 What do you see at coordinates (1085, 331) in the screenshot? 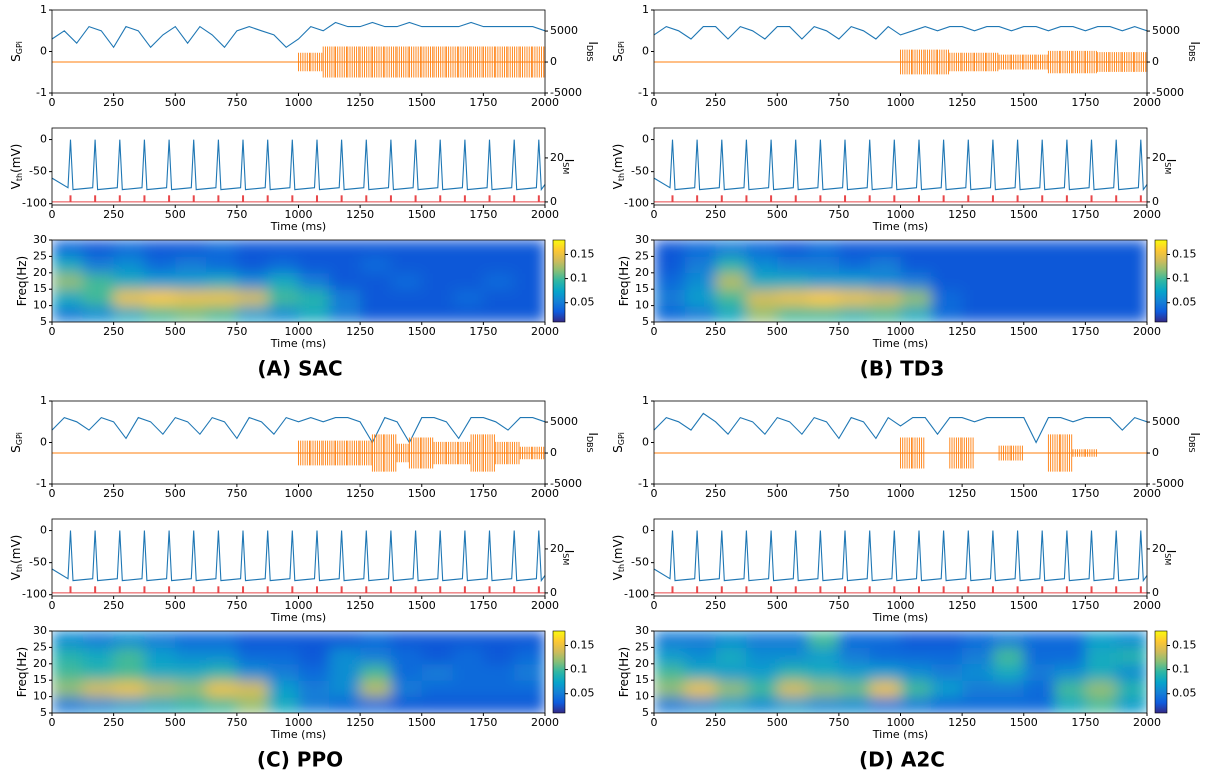
I see `x-tick-label: 1750` at bounding box center [1085, 331].